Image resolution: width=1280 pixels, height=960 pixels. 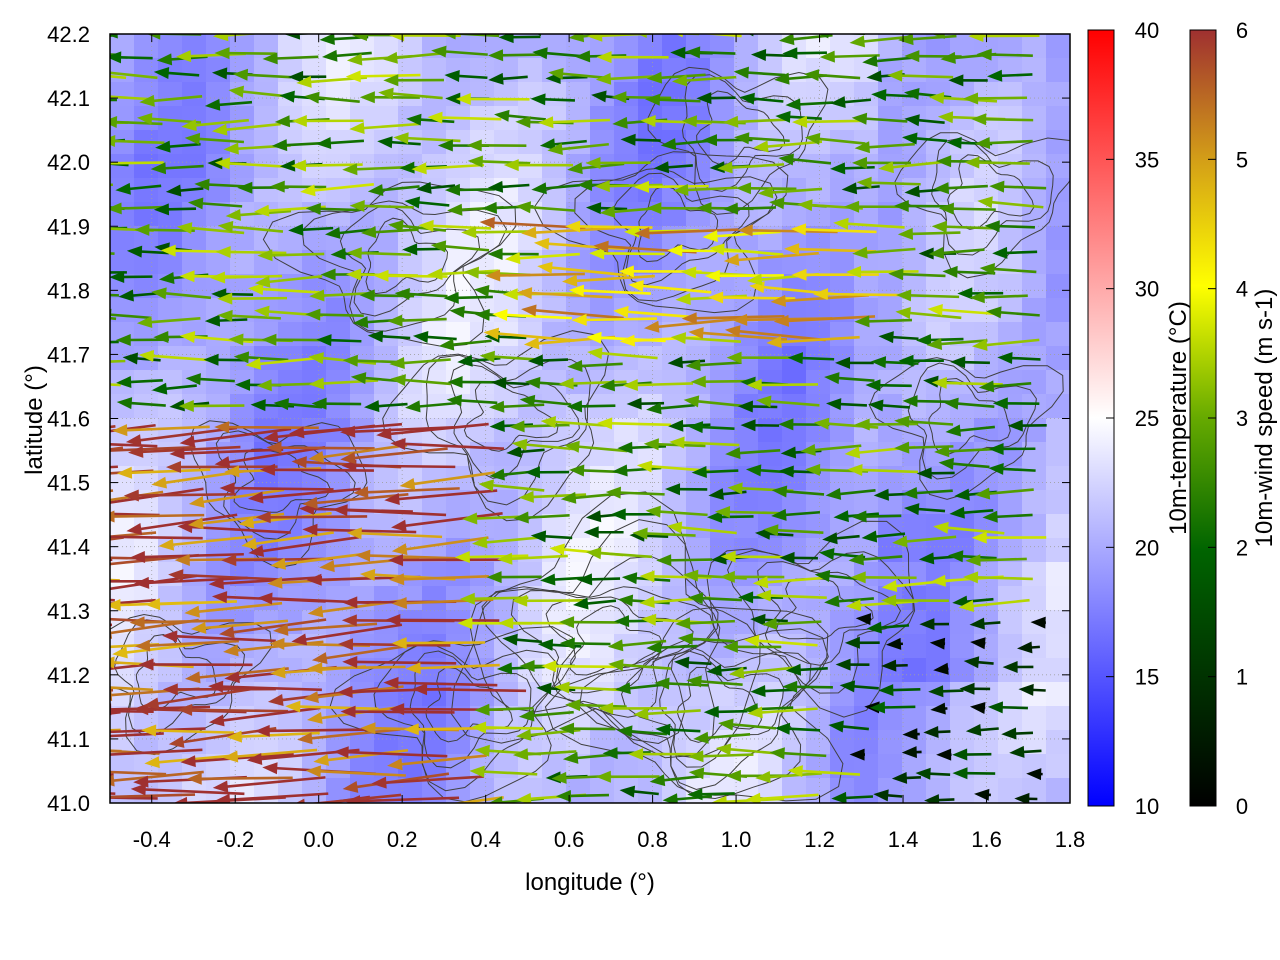 What do you see at coordinates (235, 839) in the screenshot?
I see `x-tick-label: -0.2` at bounding box center [235, 839].